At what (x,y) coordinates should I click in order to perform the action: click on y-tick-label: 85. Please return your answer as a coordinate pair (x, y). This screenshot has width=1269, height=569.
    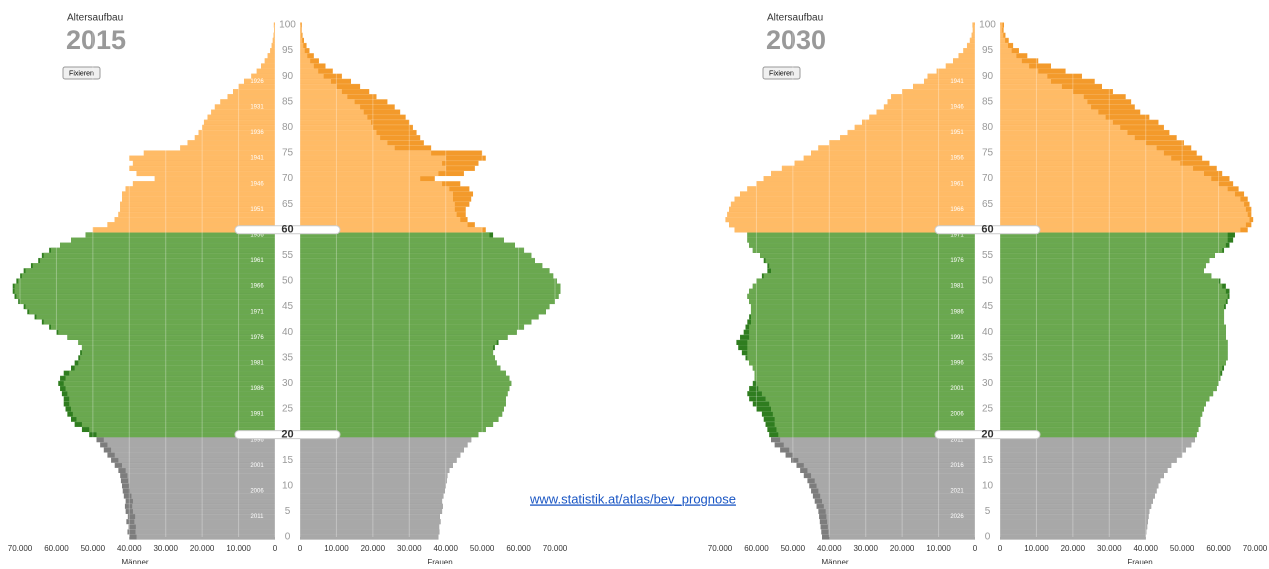
    Looking at the image, I should click on (288, 101).